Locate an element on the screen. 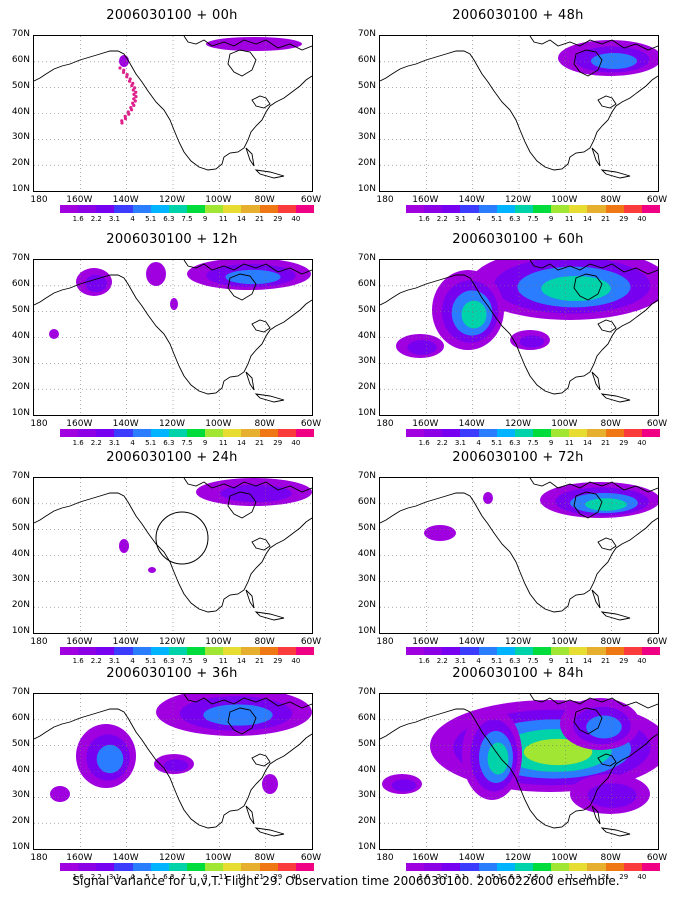 This screenshot has height=900, width=692. colorbar is located at coordinates (187, 209).